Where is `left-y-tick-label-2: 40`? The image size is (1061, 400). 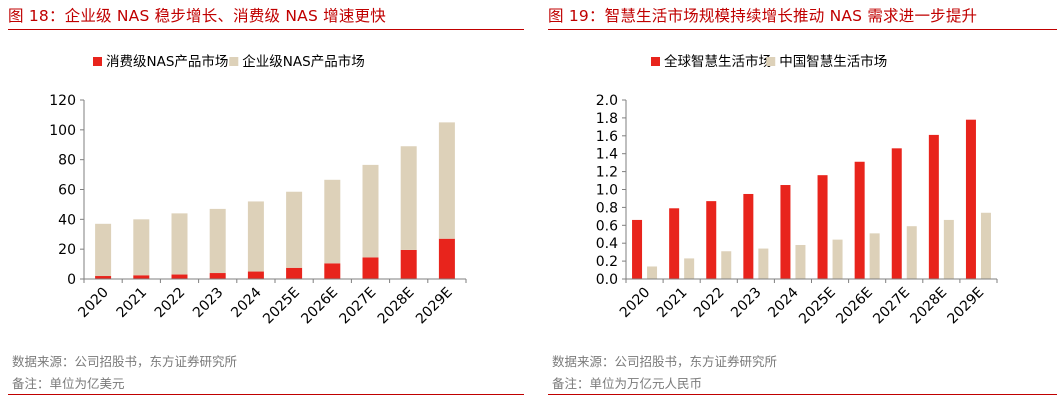
left-y-tick-label-2: 40 is located at coordinates (67, 220).